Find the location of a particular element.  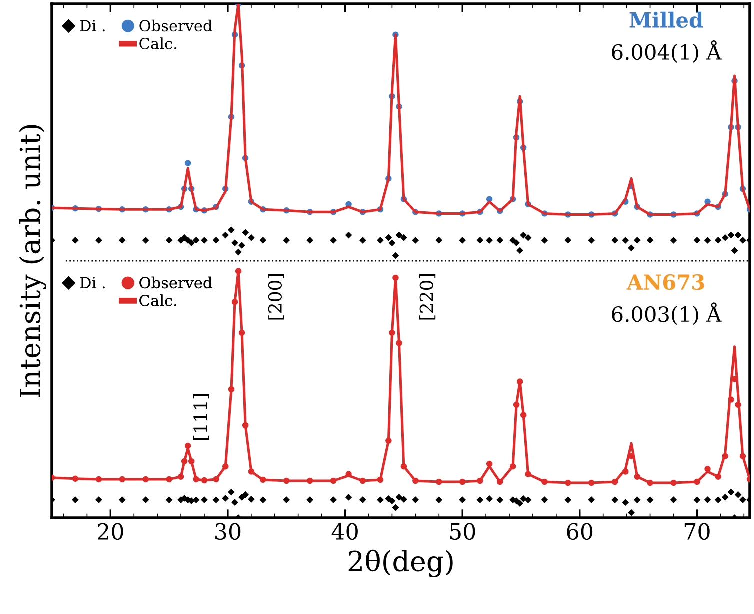

y-axis-title: Intensity (arb. unit) is located at coordinates (32, 261).